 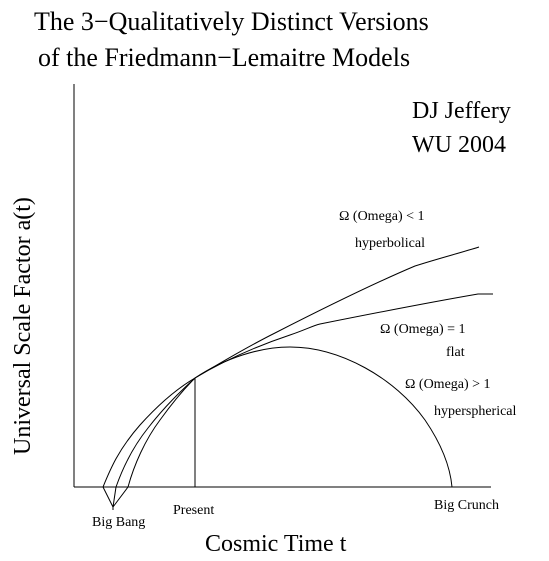 What do you see at coordinates (118, 522) in the screenshot?
I see `big-bang-label: Big Bang` at bounding box center [118, 522].